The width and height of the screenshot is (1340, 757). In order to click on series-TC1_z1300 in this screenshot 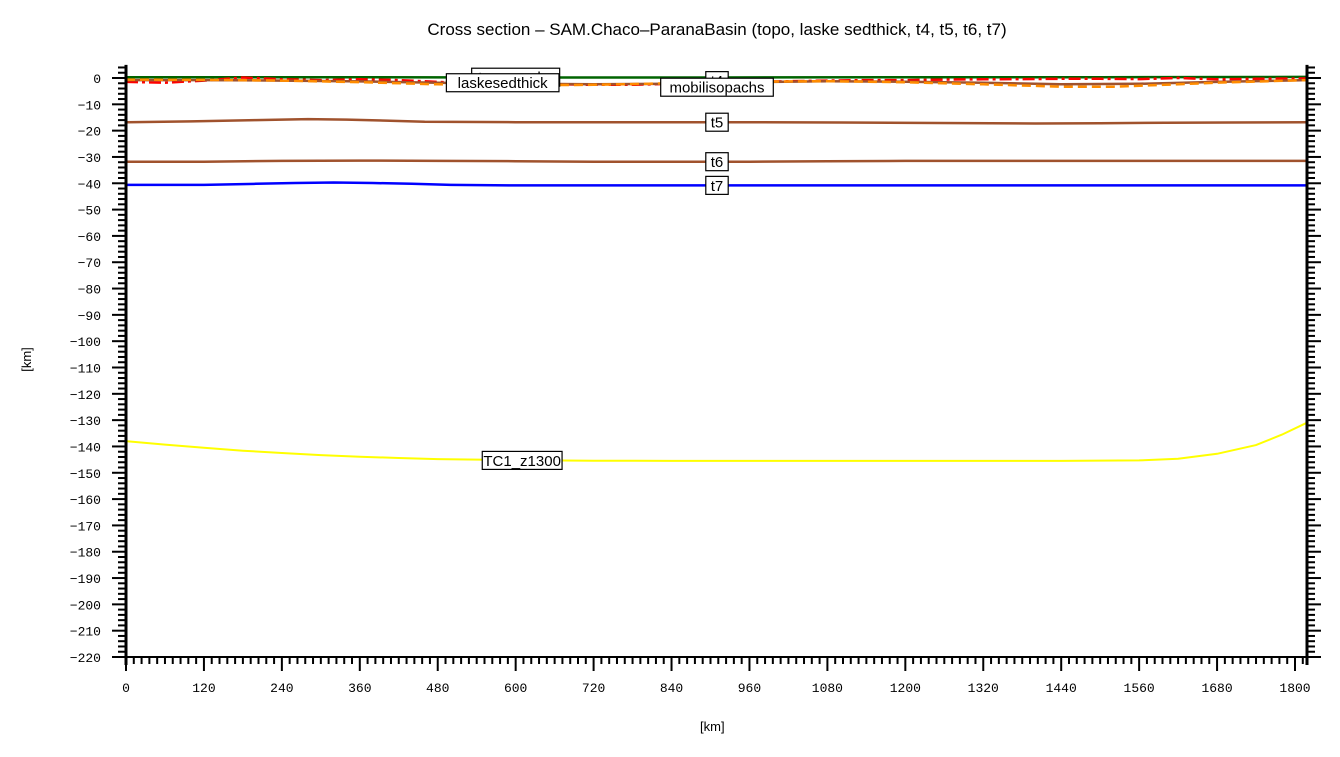, I will do `click(716, 441)`.